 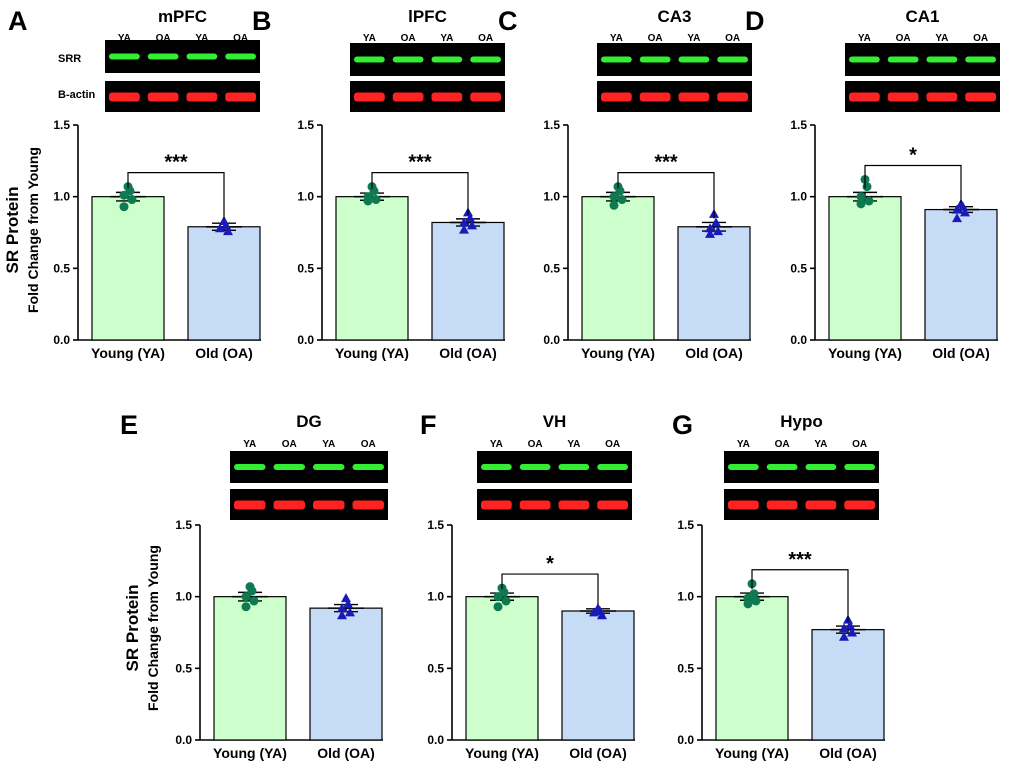 What do you see at coordinates (555, 421) in the screenshot?
I see `panel-title: VH` at bounding box center [555, 421].